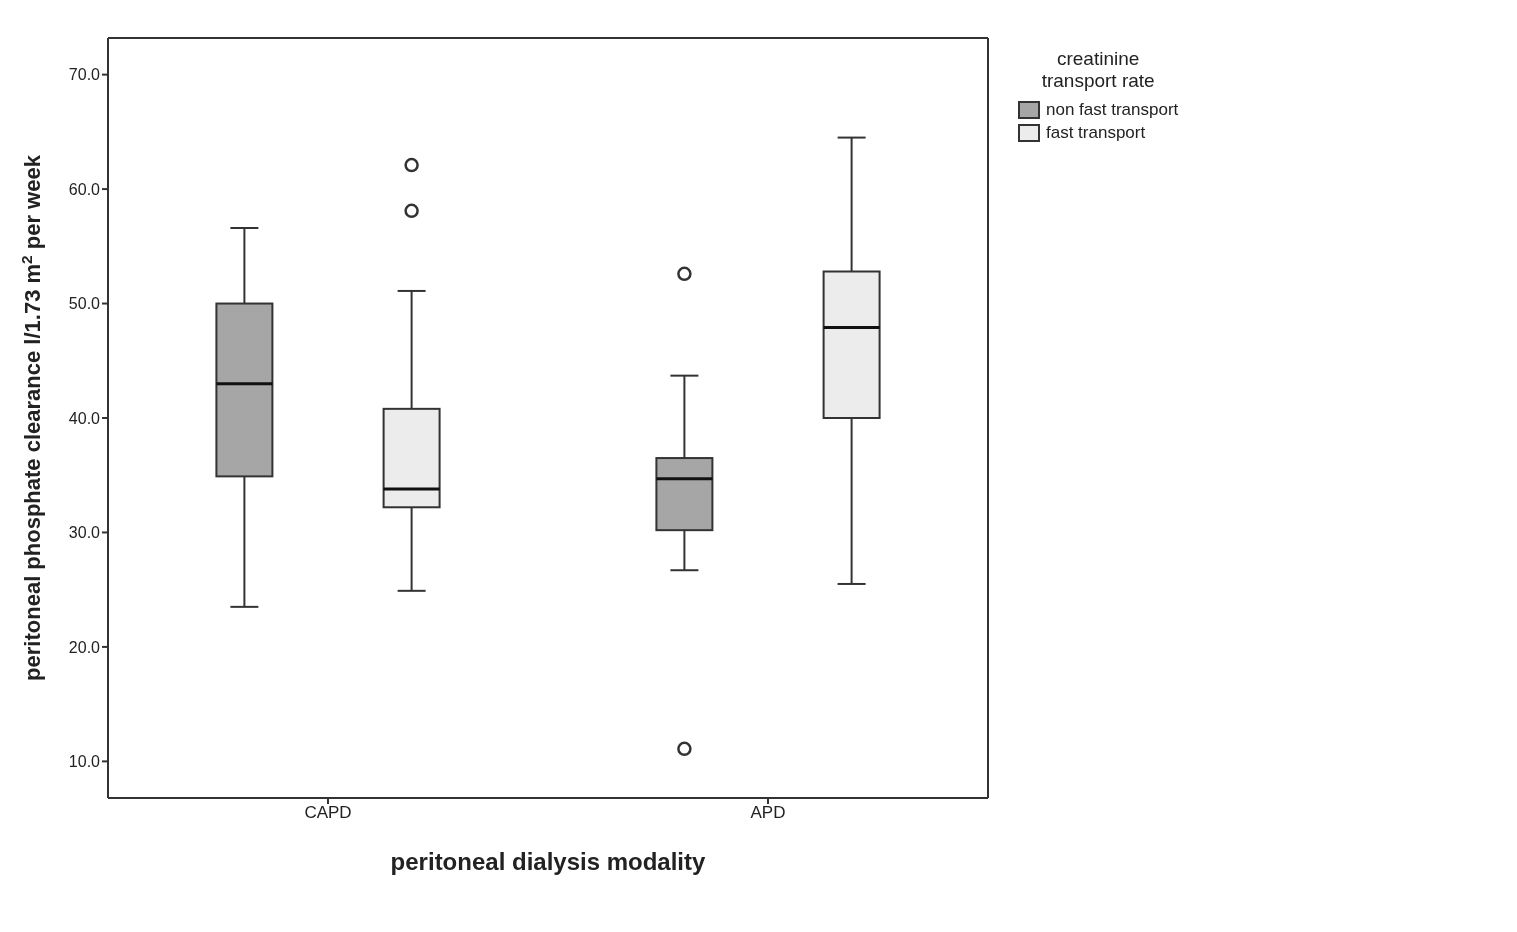  Describe the element at coordinates (1096, 133) in the screenshot. I see `legend-label: fast transport` at that location.